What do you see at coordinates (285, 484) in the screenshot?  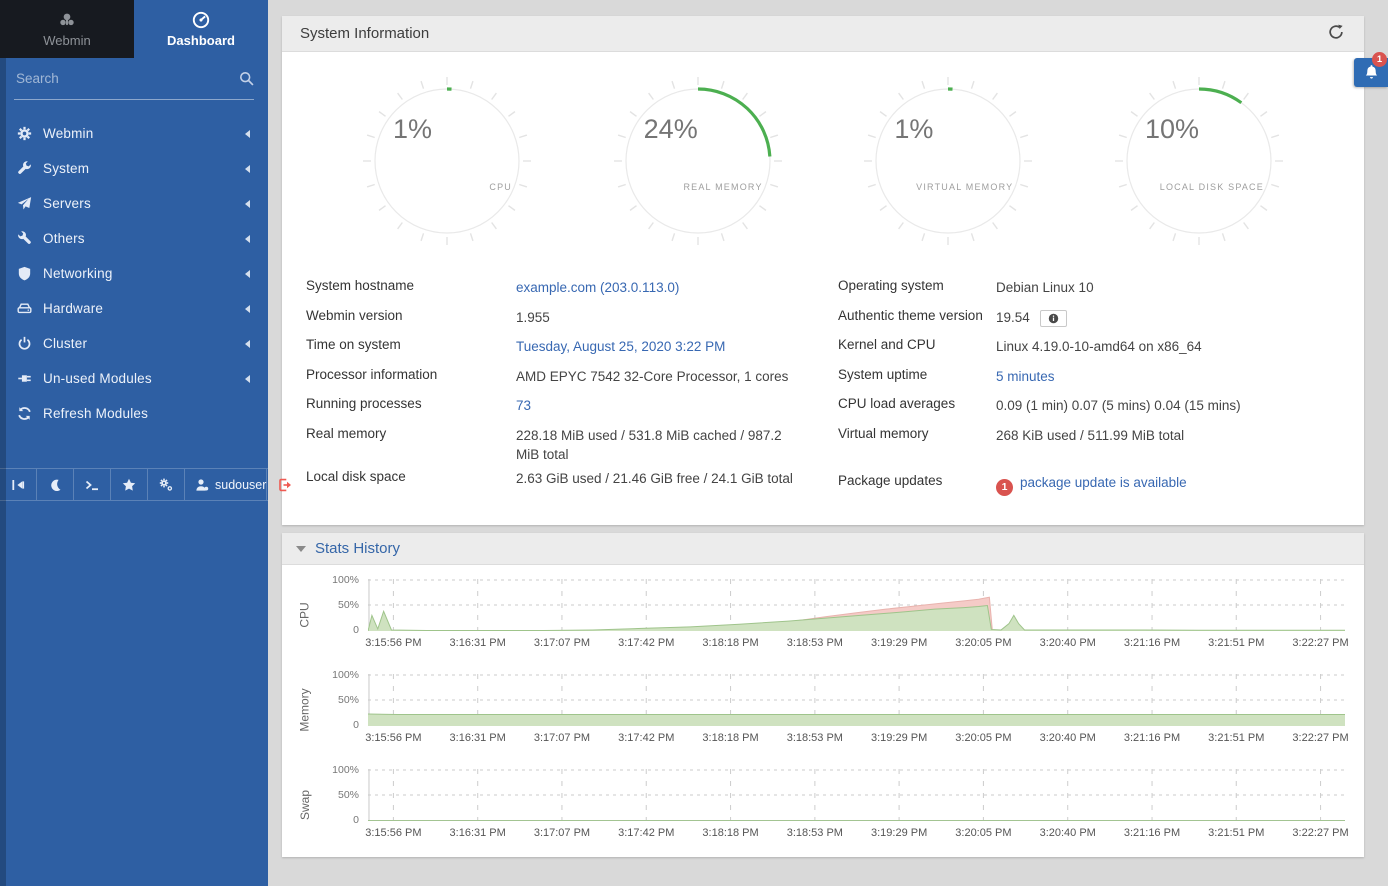 I see `logout-button` at bounding box center [285, 484].